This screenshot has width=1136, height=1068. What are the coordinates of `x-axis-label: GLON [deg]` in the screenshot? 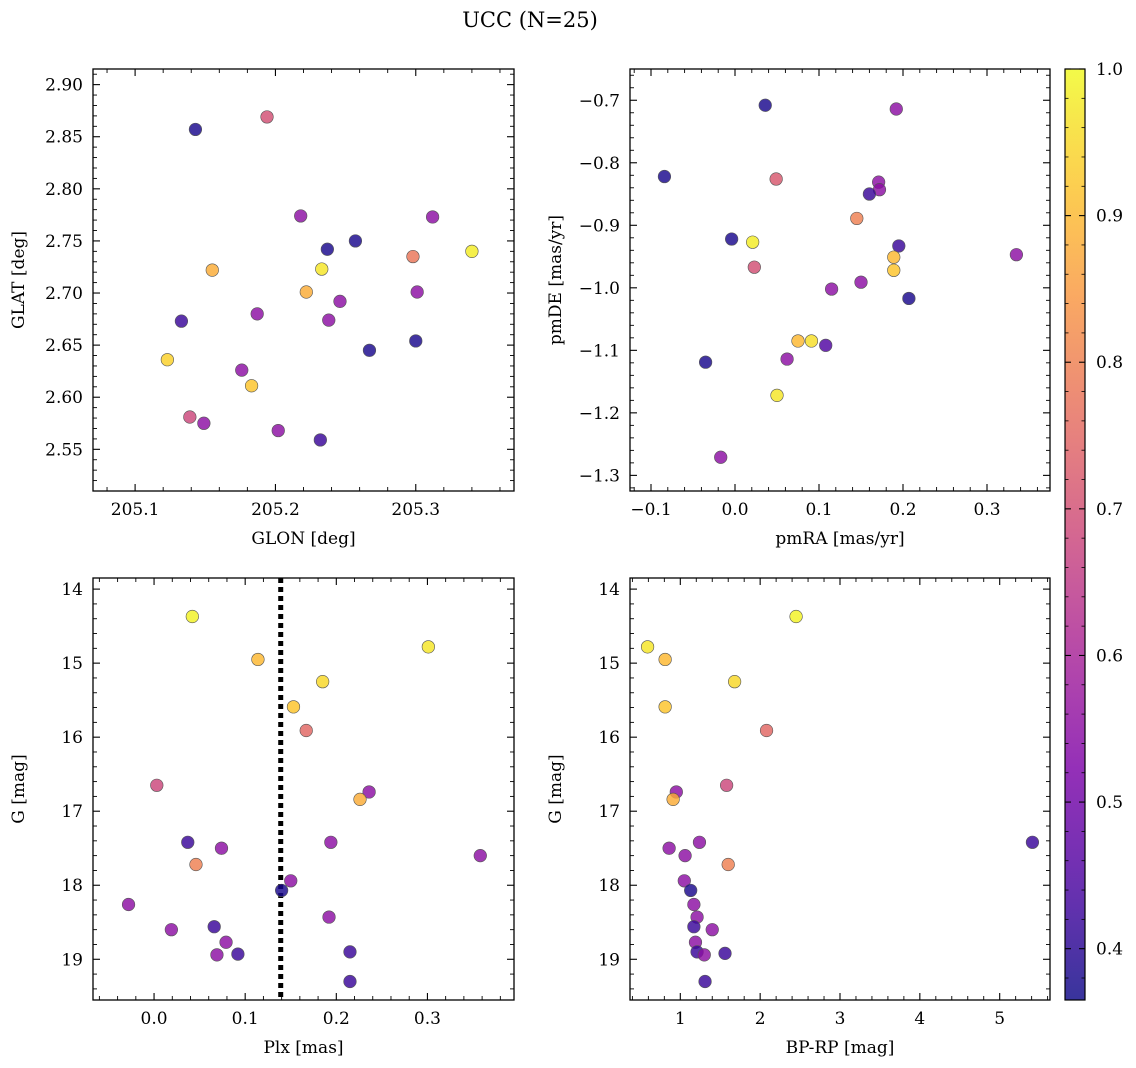 It's located at (303, 539).